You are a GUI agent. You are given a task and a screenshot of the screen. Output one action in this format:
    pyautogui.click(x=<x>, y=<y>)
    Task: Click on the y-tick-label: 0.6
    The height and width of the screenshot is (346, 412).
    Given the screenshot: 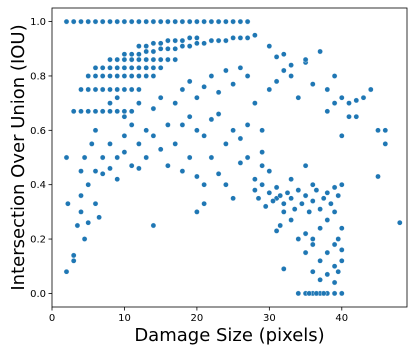 What is the action you would take?
    pyautogui.click(x=38, y=131)
    